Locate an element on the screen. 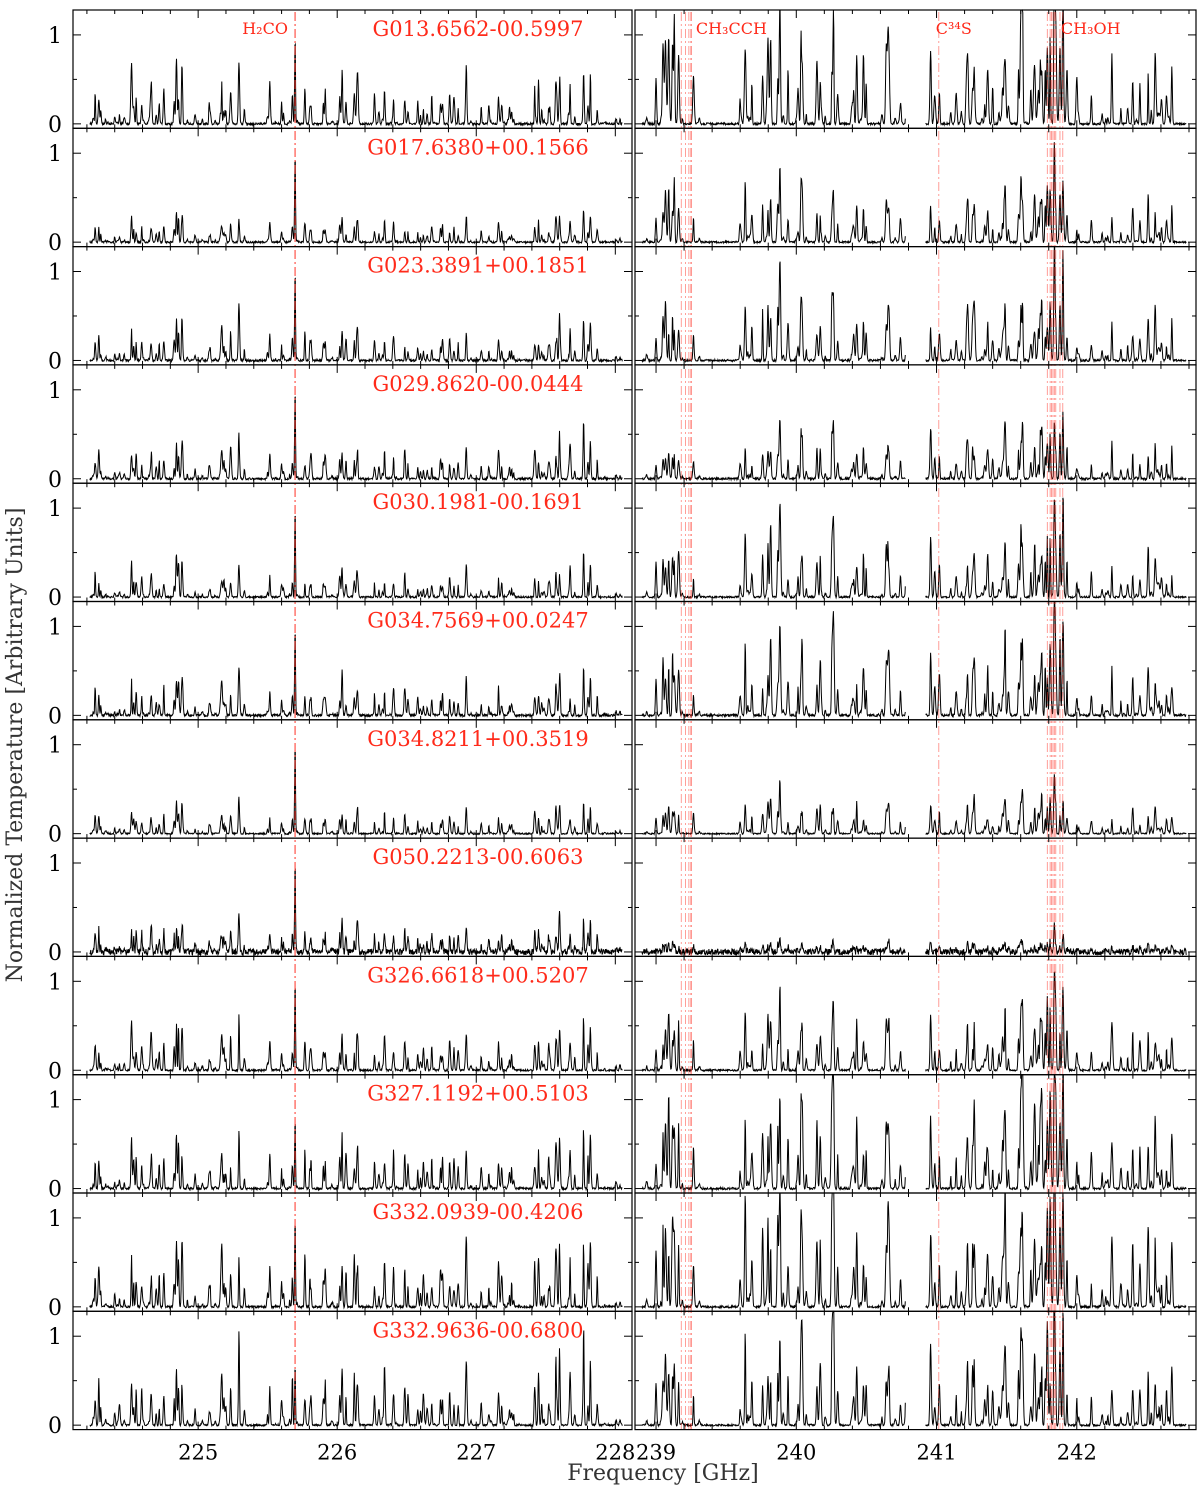 Image resolution: width=1200 pixels, height=1491 pixels. line-label-CH3OH: CH₃OH is located at coordinates (1091, 28).